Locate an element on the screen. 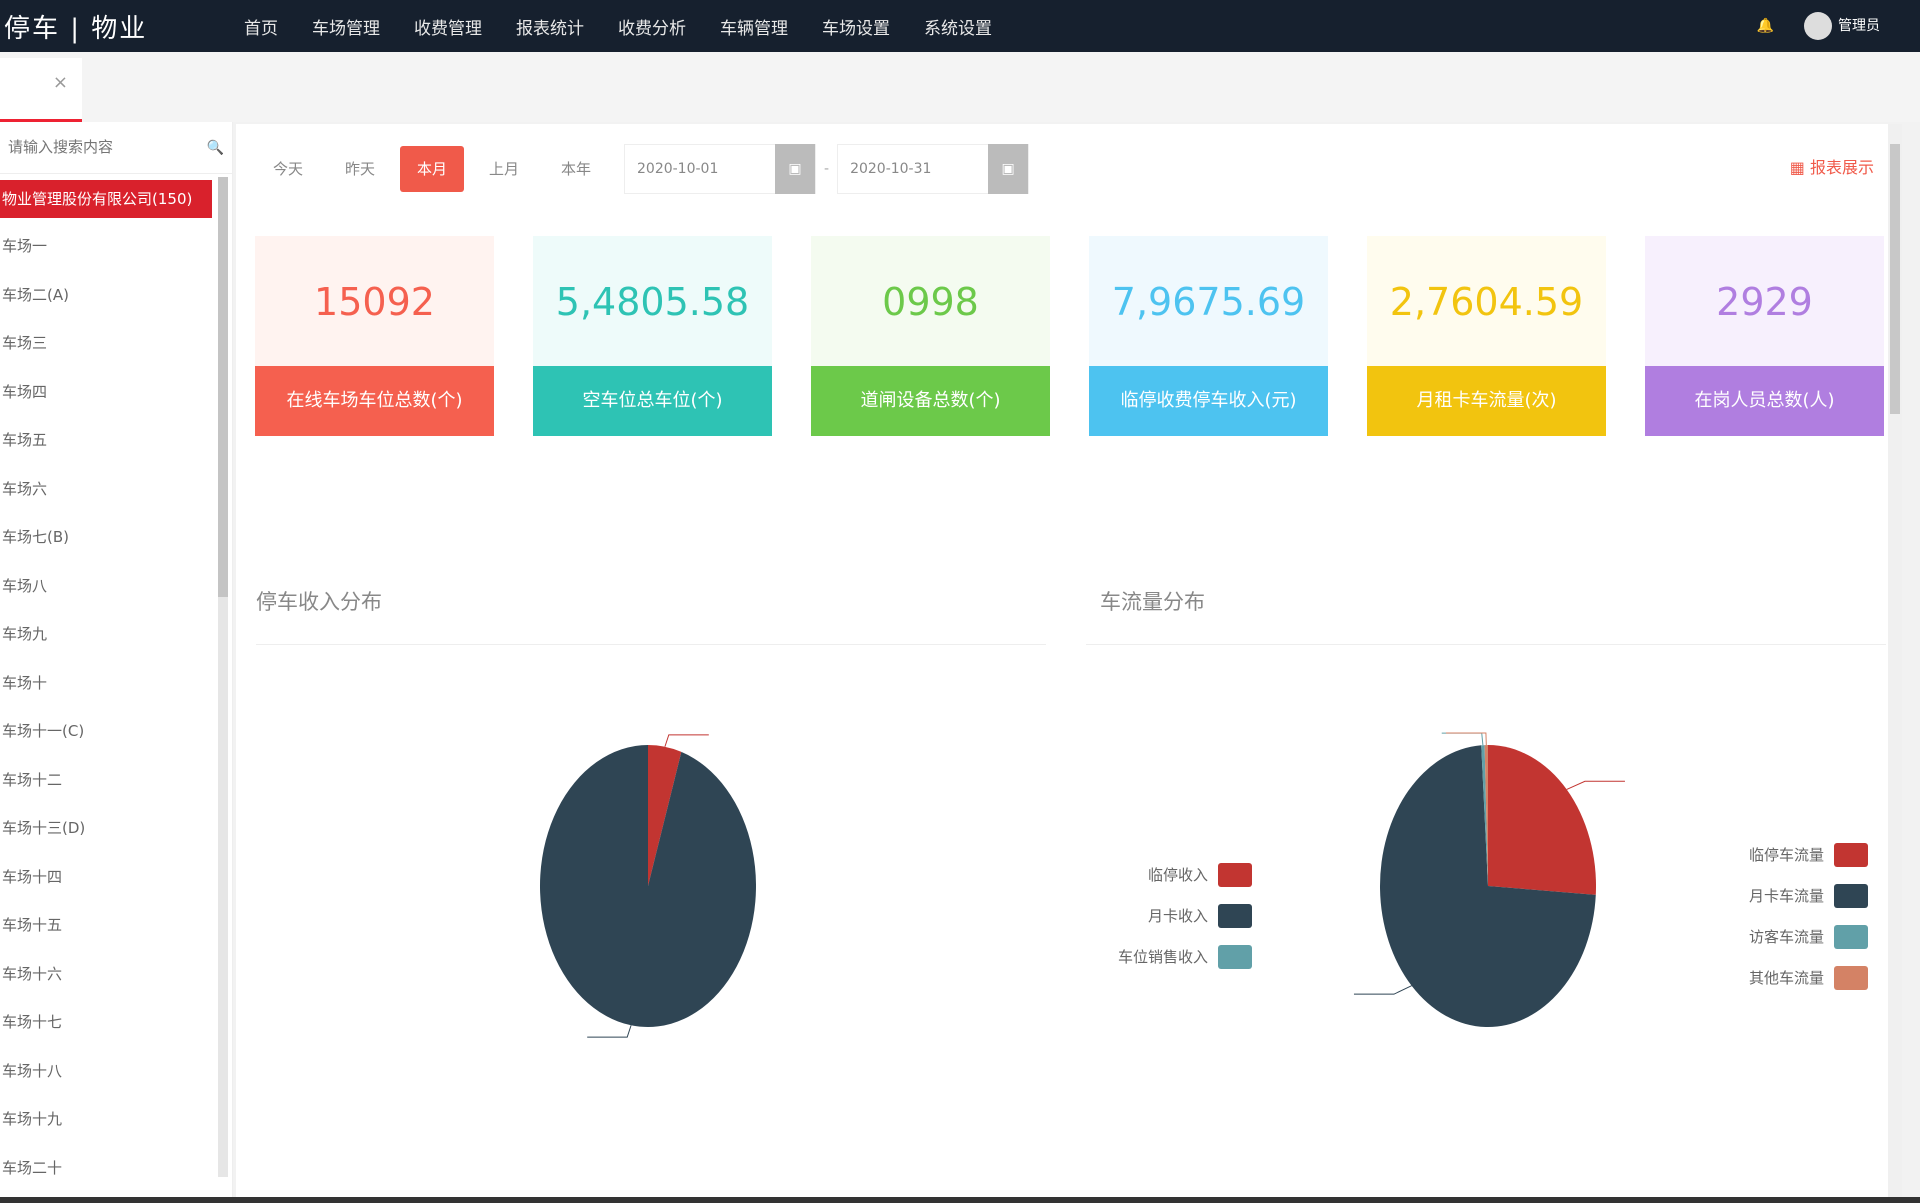 This screenshot has height=1203, width=1920. sidebar-item: 车场二十 is located at coordinates (32, 1167).